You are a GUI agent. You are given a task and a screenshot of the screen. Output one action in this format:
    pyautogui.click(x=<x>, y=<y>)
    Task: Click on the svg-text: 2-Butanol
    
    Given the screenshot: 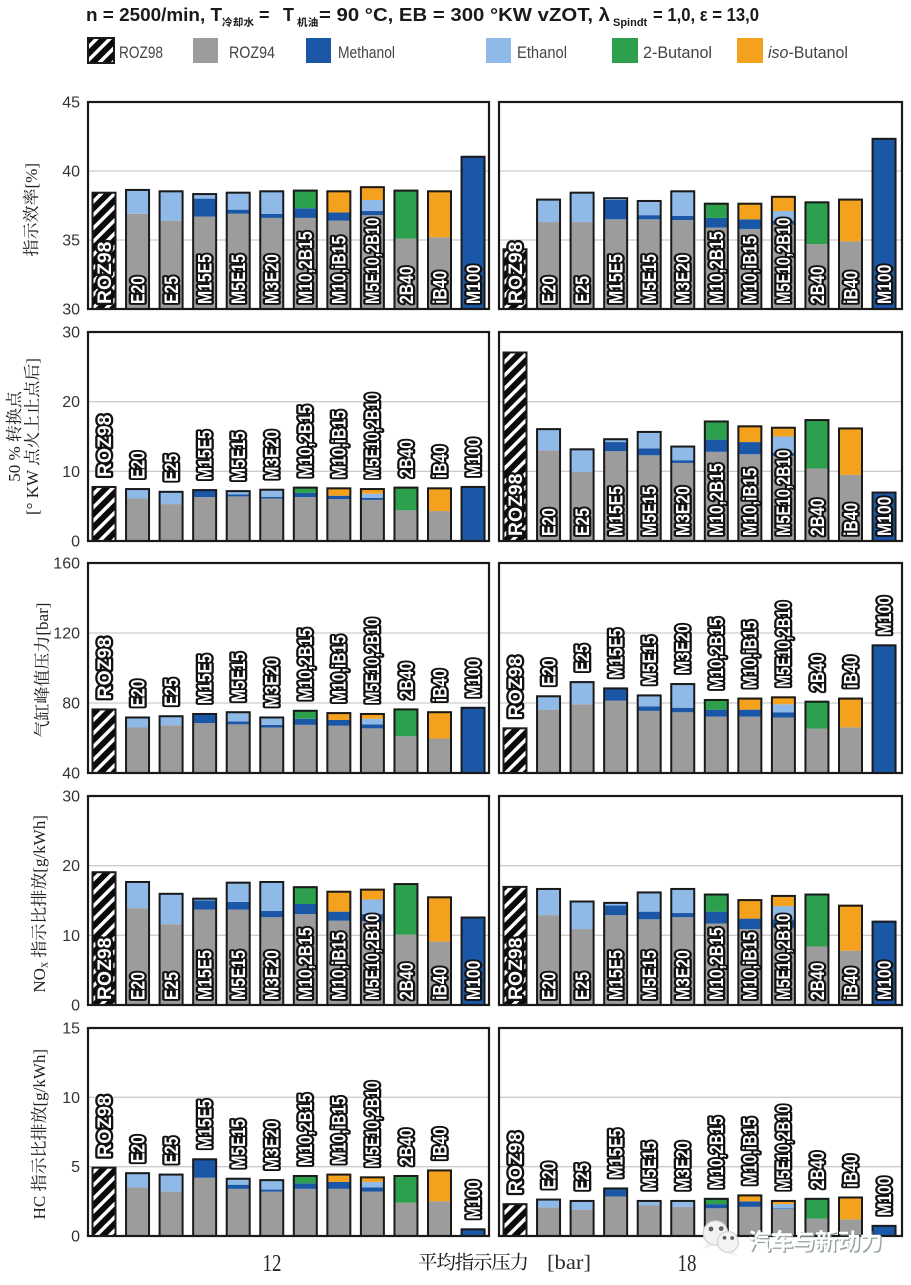 What is the action you would take?
    pyautogui.click(x=677, y=52)
    